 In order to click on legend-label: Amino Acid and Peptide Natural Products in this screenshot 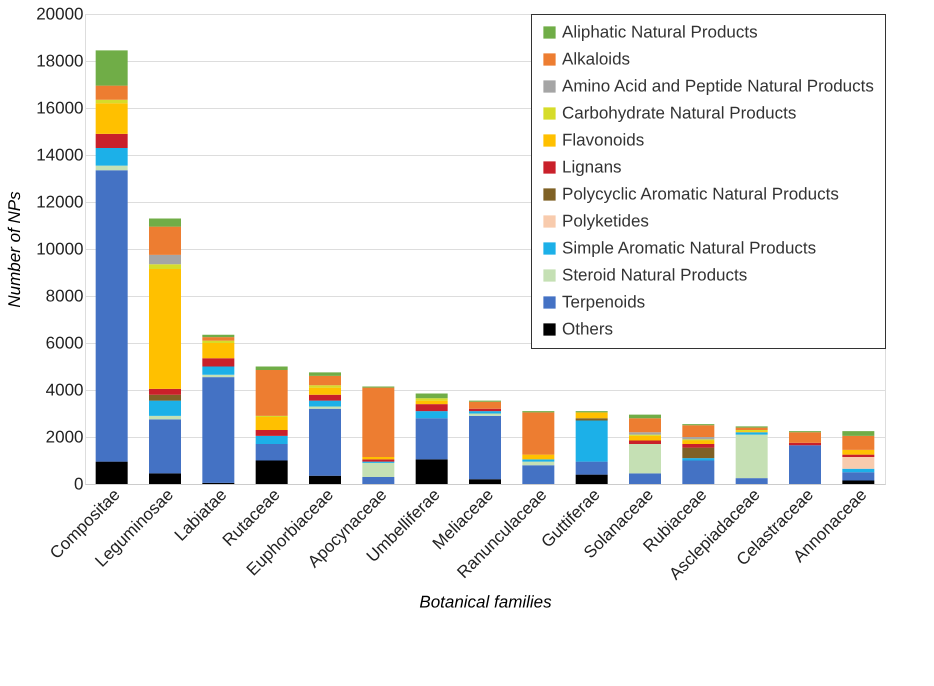, I will do `click(718, 86)`.